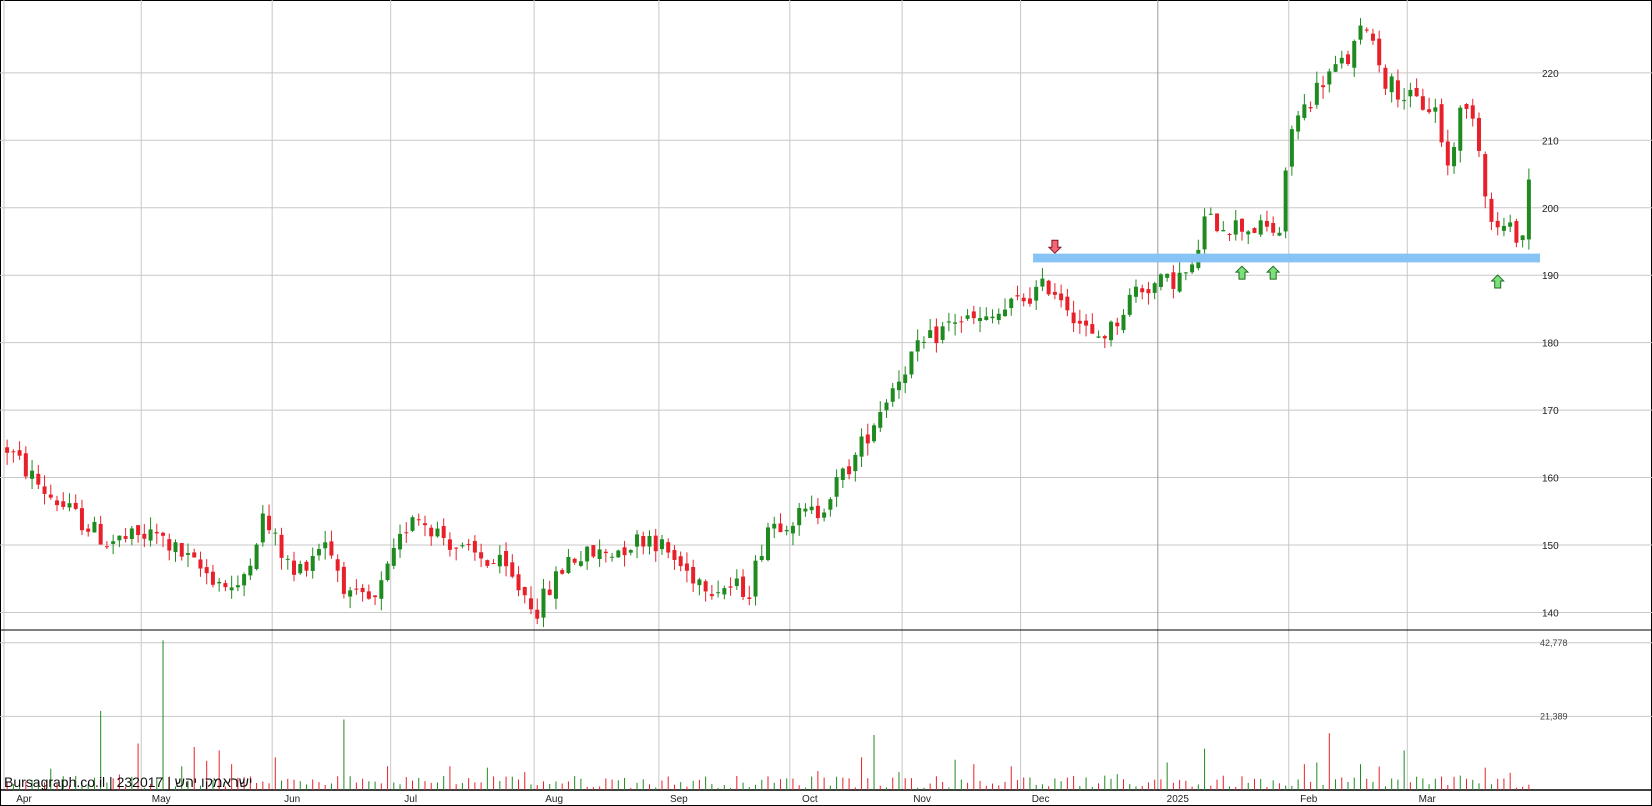 The width and height of the screenshot is (1652, 806). I want to click on price-tick-label: 220, so click(1550, 74).